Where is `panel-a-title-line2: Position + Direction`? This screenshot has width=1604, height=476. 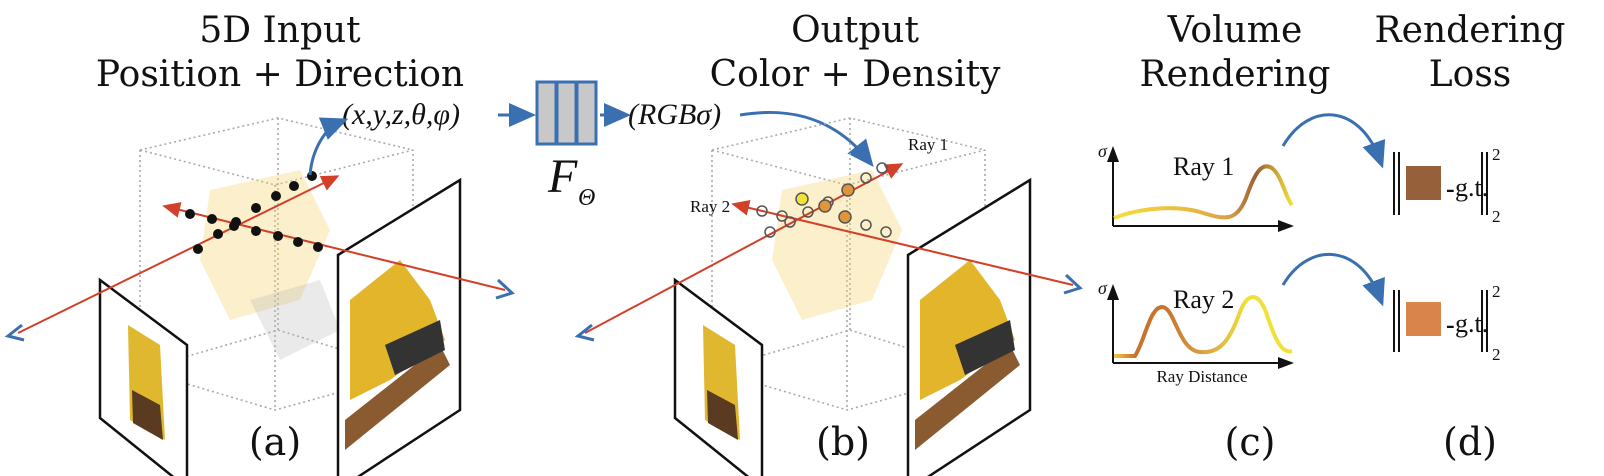
panel-a-title-line2: Position + Direction is located at coordinates (280, 74).